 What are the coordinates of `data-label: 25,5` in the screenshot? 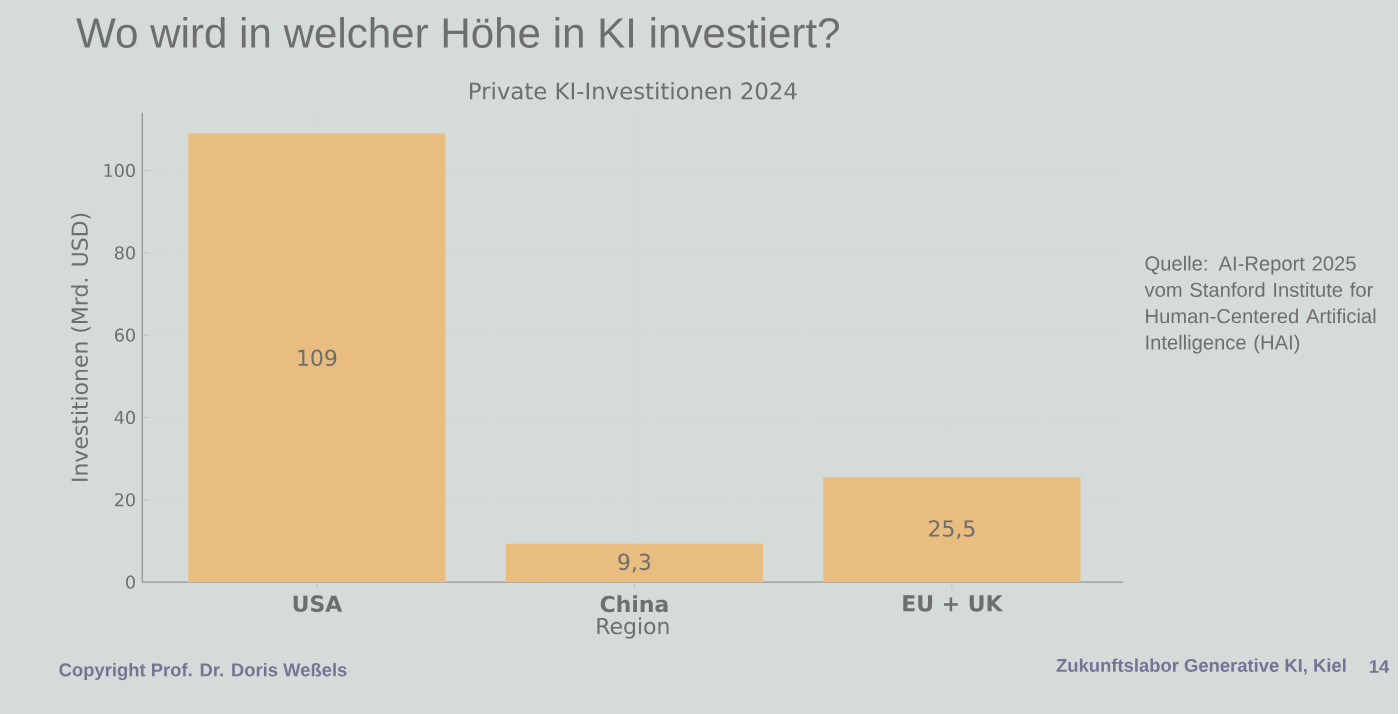 It's located at (952, 530).